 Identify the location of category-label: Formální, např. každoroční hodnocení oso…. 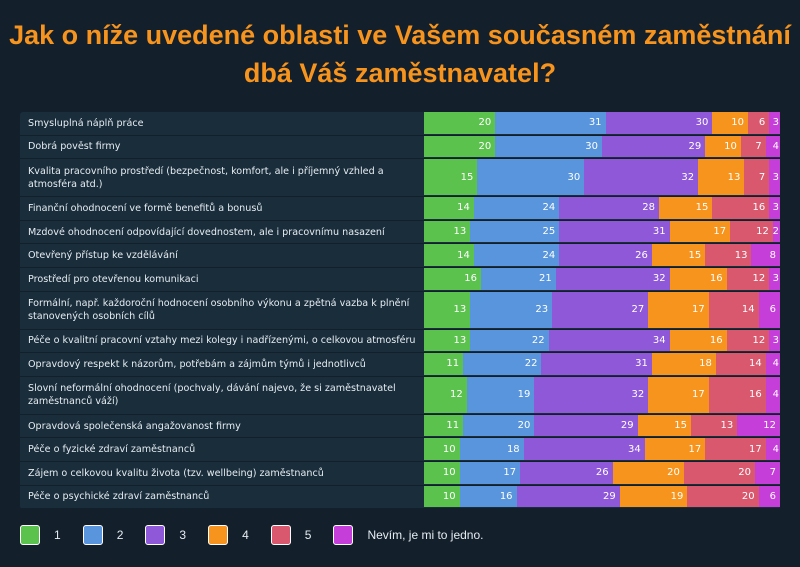
(219, 310).